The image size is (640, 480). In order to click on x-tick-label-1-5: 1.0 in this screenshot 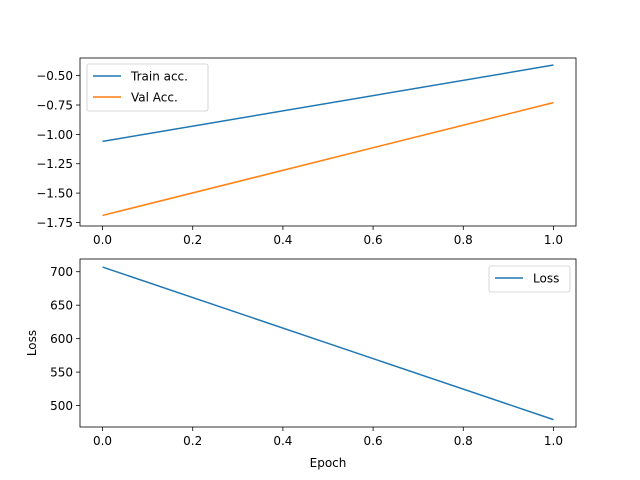, I will do `click(553, 441)`.